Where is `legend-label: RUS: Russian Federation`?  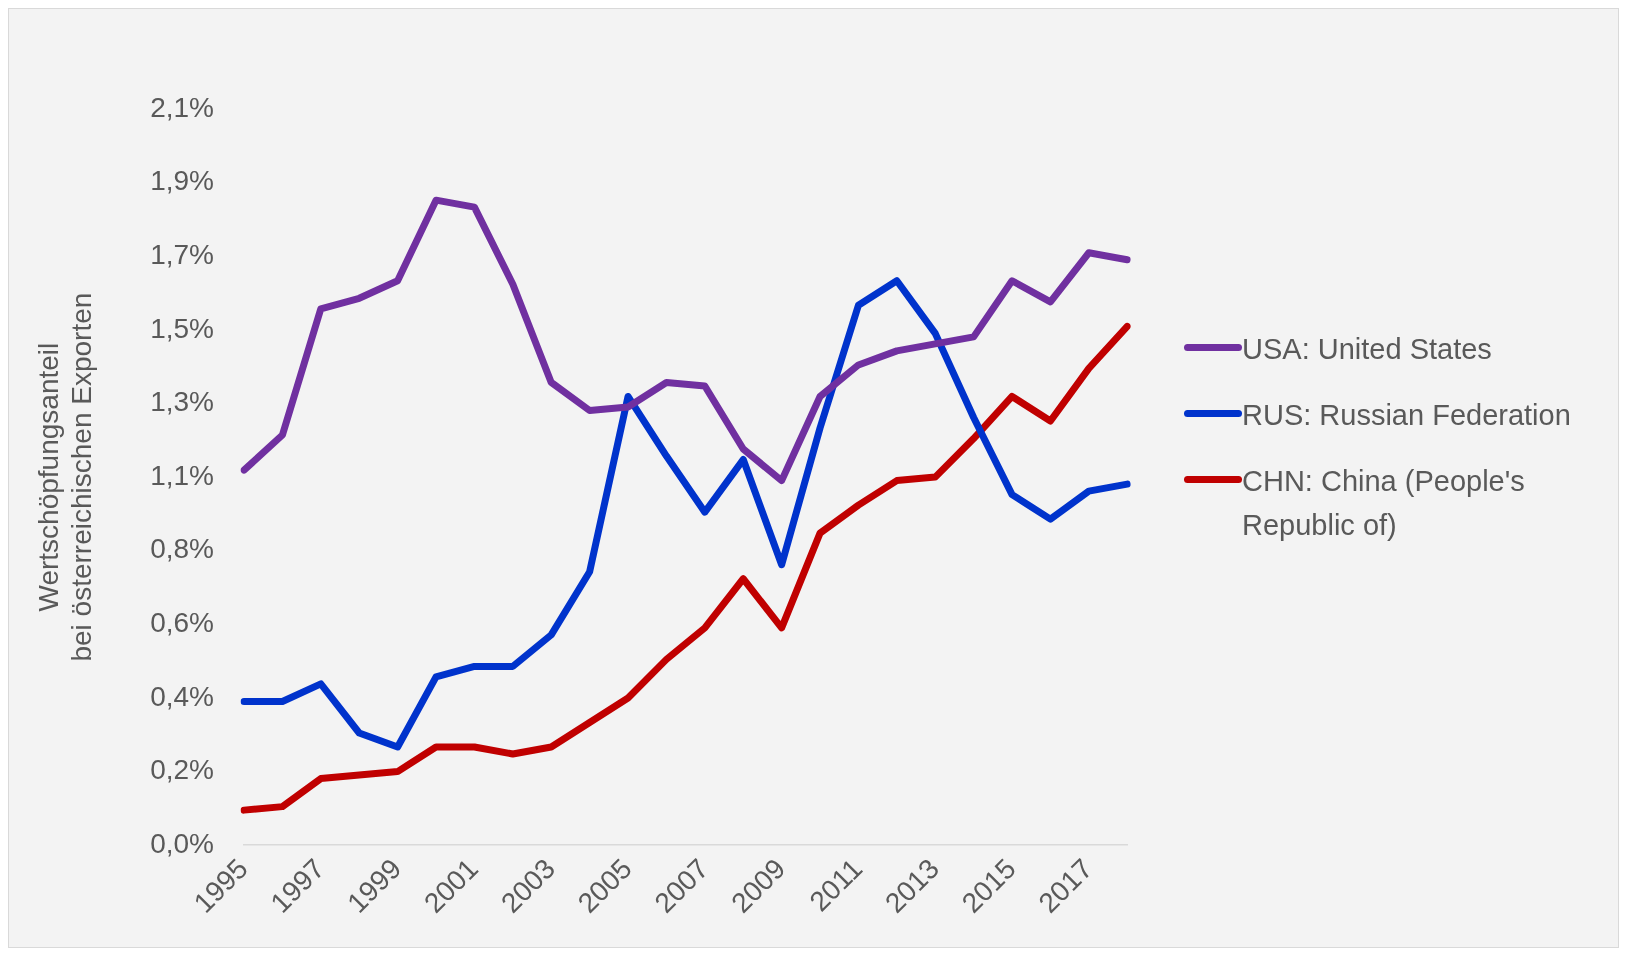 legend-label: RUS: Russian Federation is located at coordinates (1407, 415).